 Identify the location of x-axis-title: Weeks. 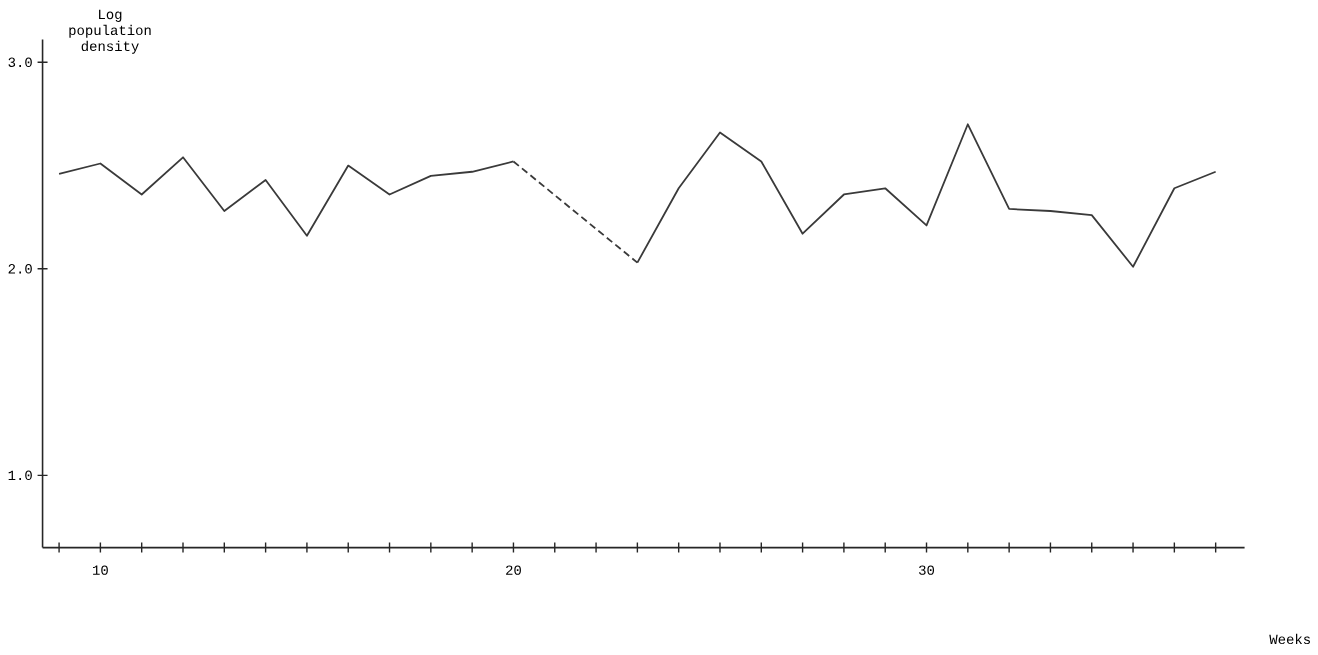
(1289, 639).